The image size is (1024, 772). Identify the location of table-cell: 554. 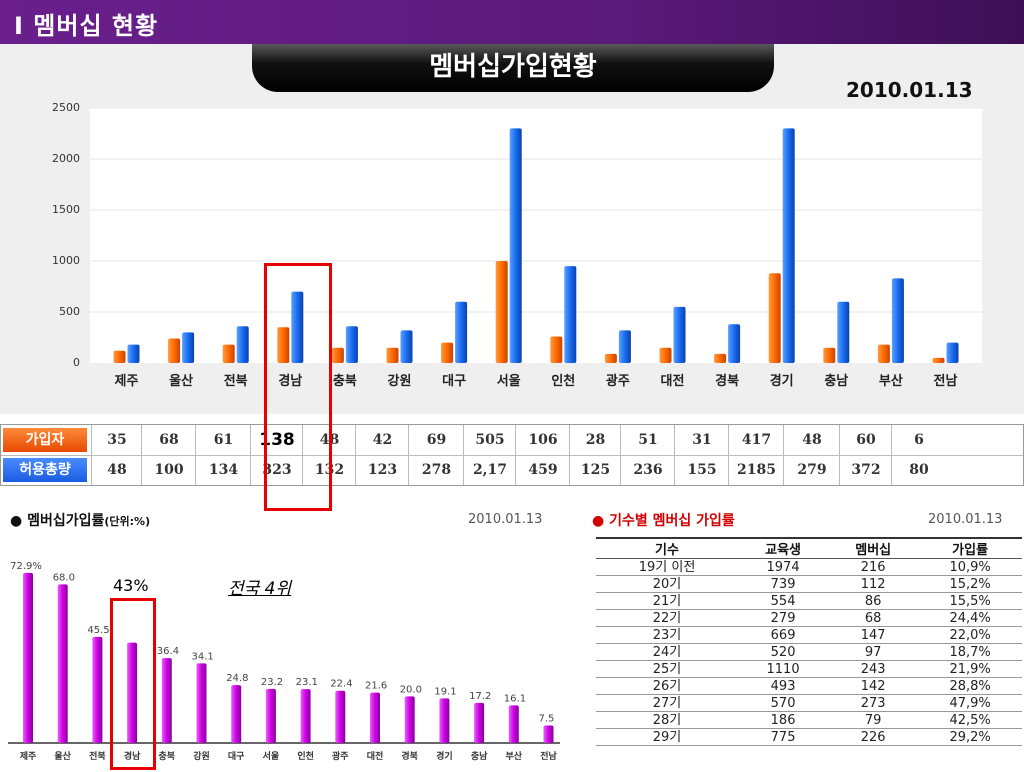
(783, 601).